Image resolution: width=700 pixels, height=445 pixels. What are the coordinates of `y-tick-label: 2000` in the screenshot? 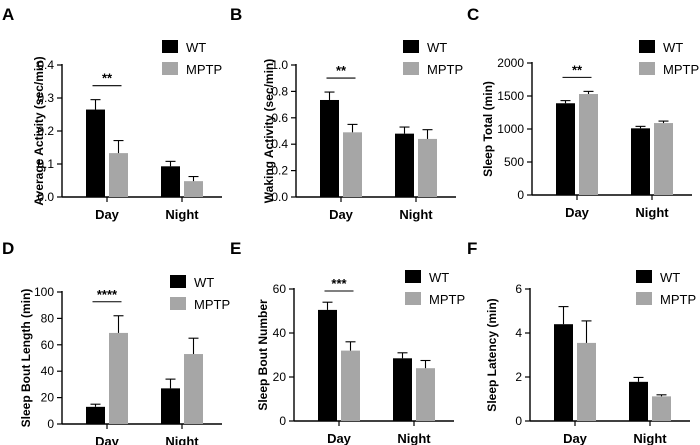 It's located at (510, 63).